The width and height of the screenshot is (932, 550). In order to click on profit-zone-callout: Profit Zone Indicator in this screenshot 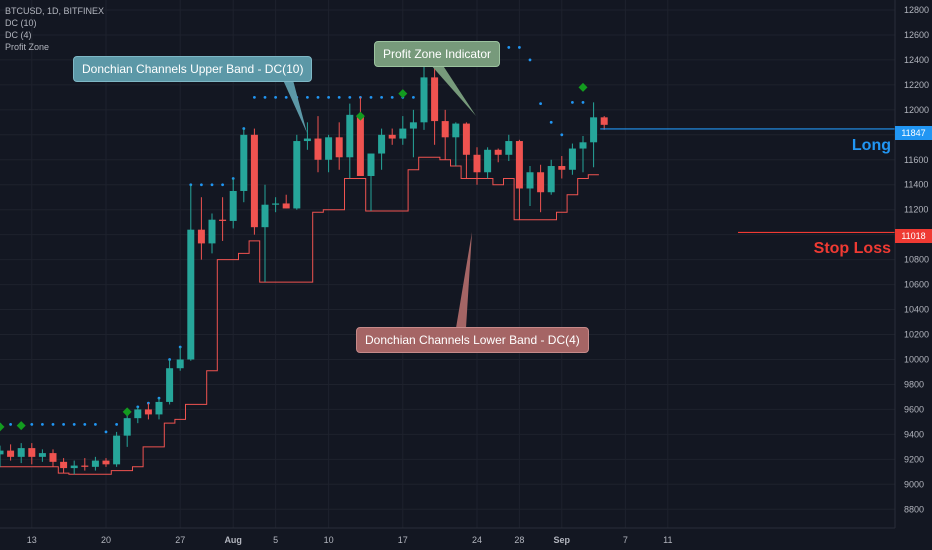, I will do `click(437, 54)`.